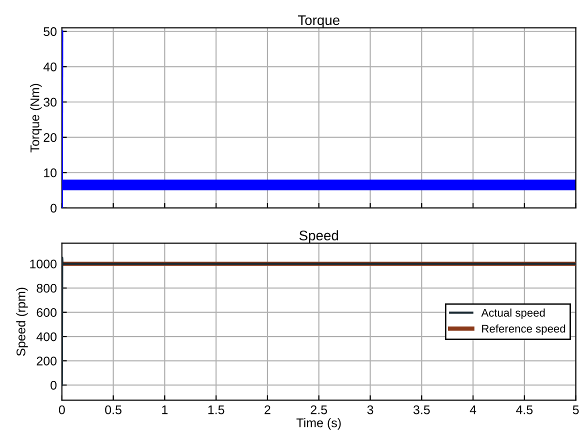 The width and height of the screenshot is (584, 435). I want to click on x-tick-label: 1, so click(165, 410).